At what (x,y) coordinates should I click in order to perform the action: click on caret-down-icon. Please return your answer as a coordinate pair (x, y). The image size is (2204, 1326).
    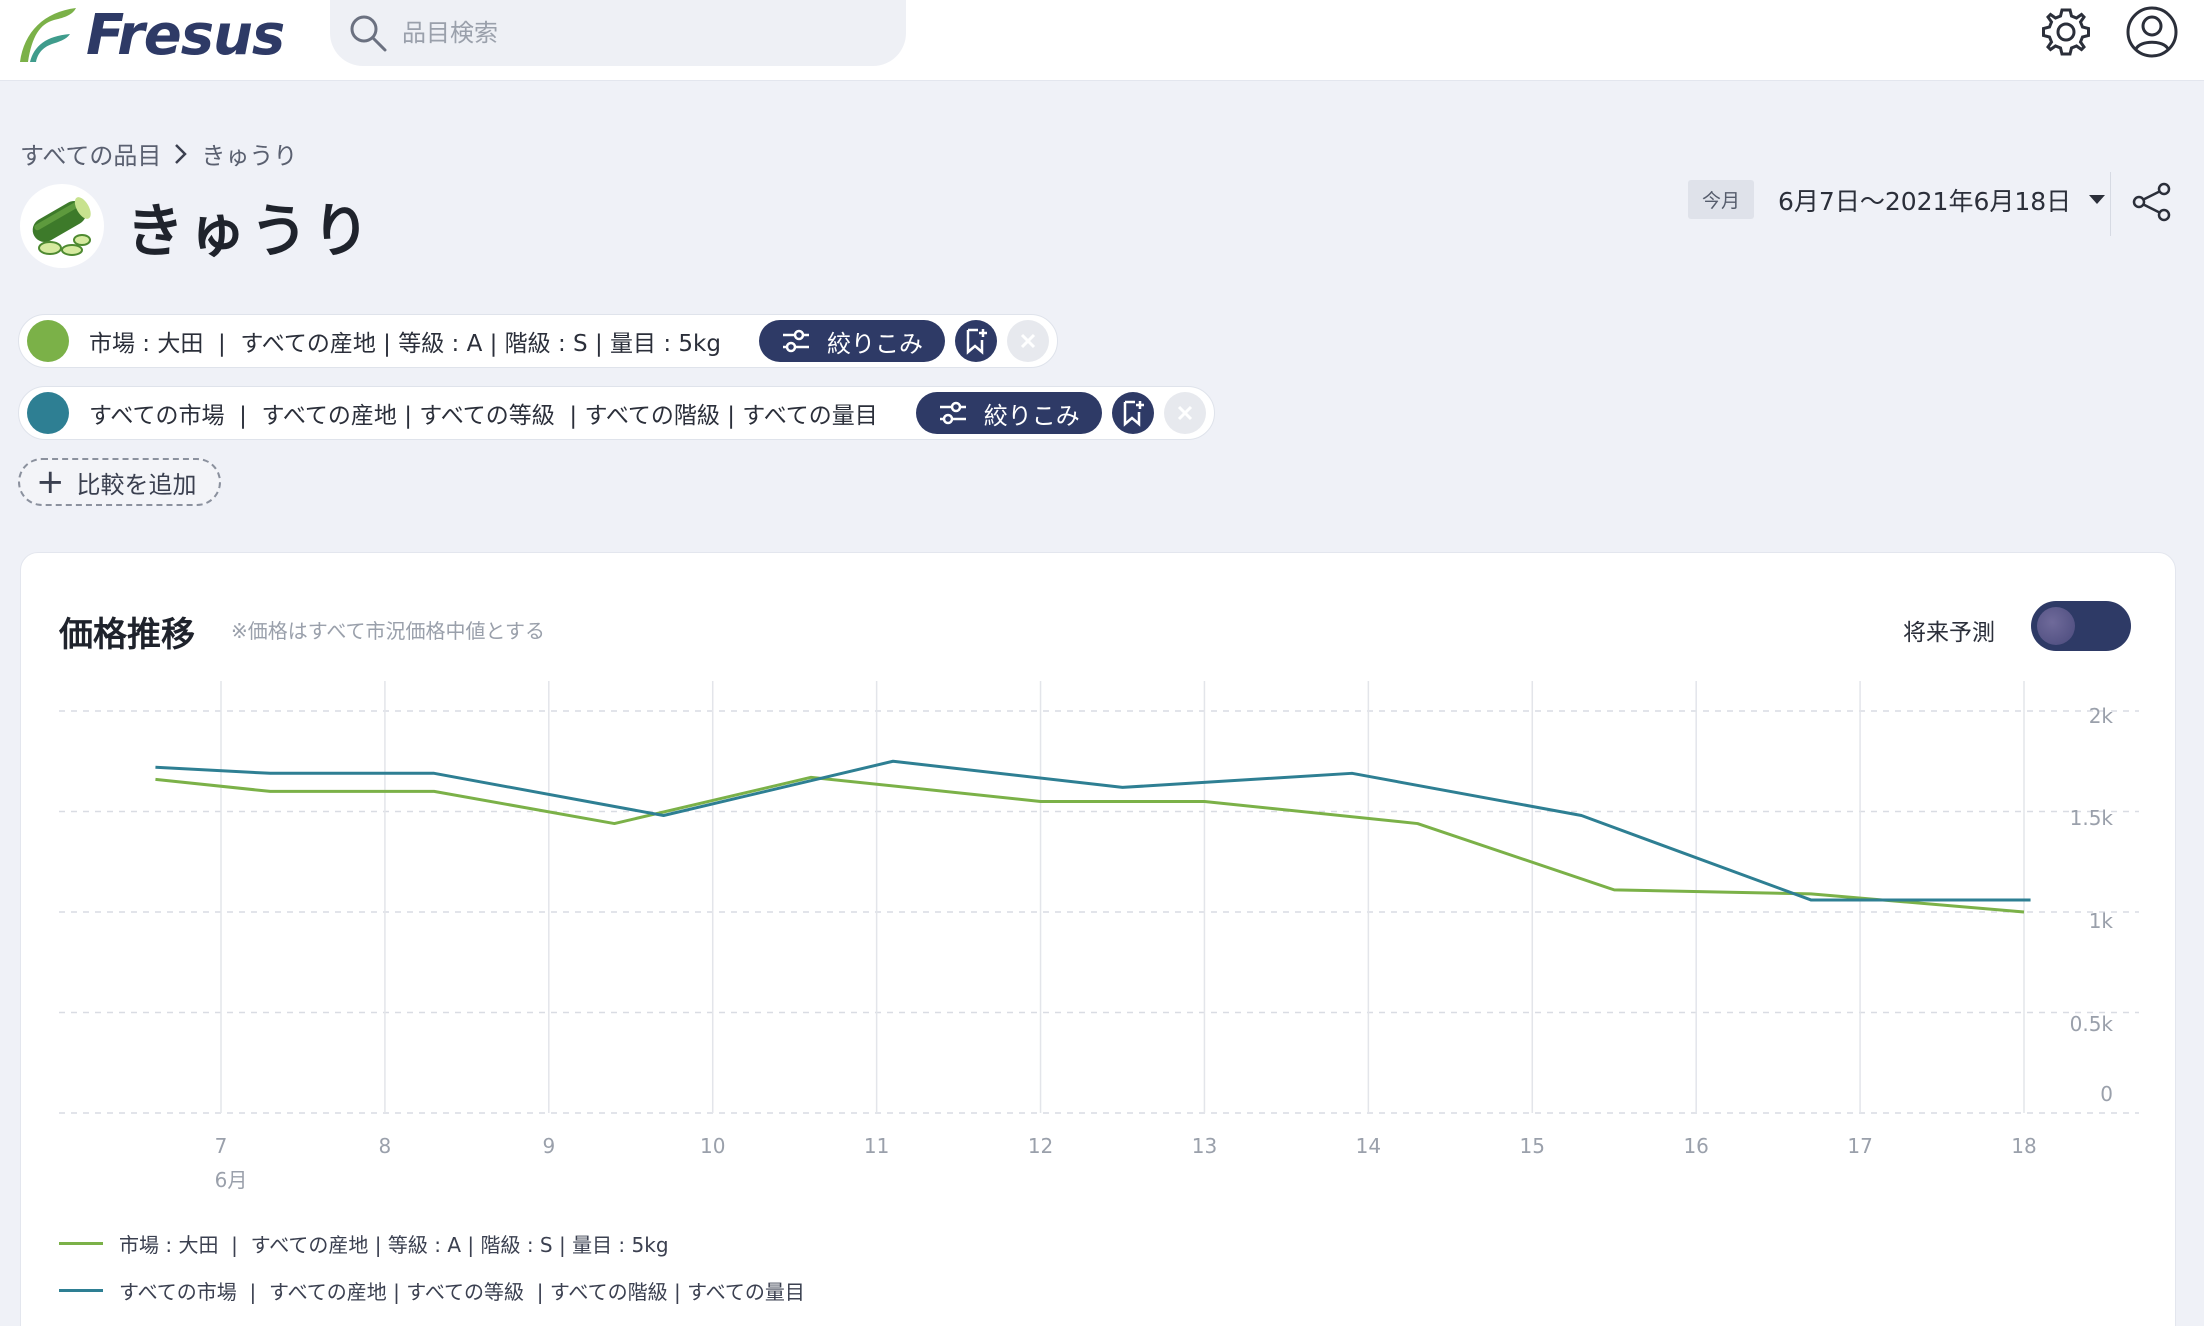
    Looking at the image, I should click on (2097, 199).